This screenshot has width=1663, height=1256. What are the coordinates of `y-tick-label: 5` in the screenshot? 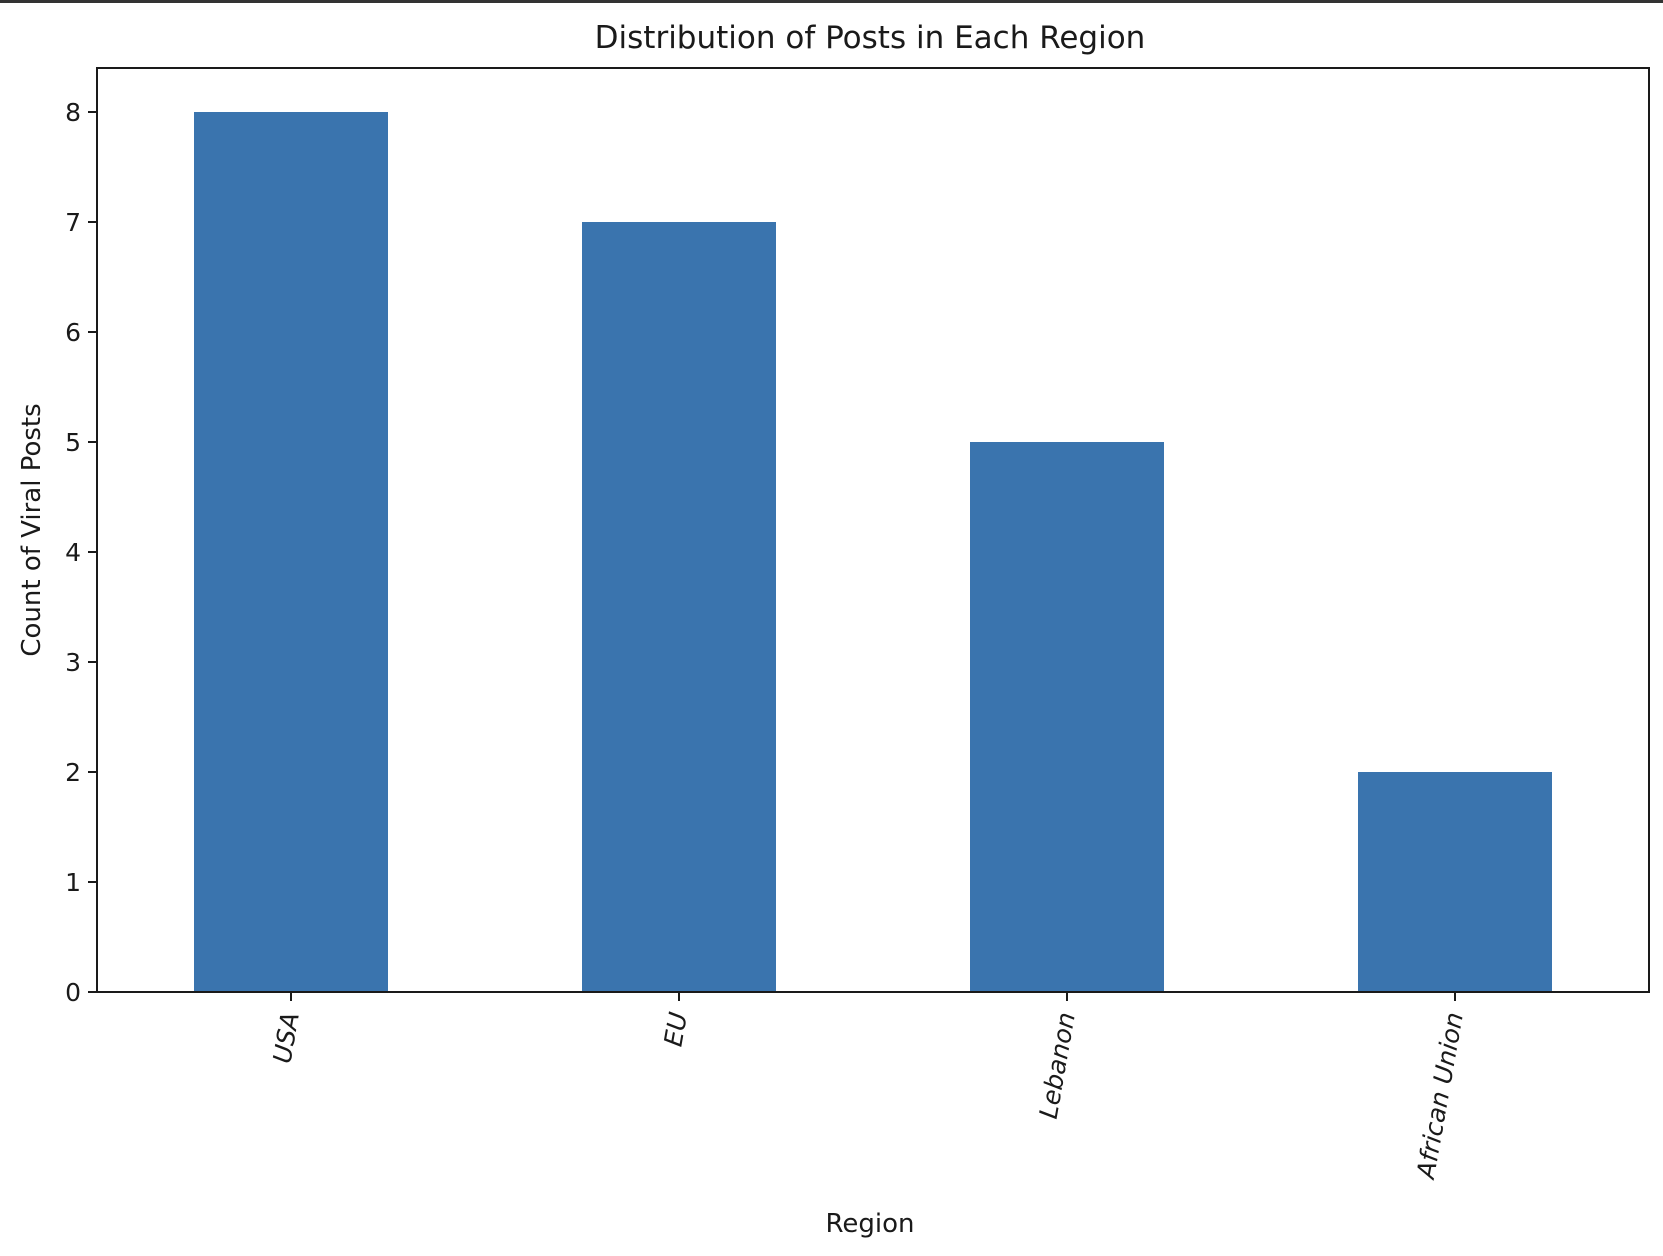 It's located at (73, 442).